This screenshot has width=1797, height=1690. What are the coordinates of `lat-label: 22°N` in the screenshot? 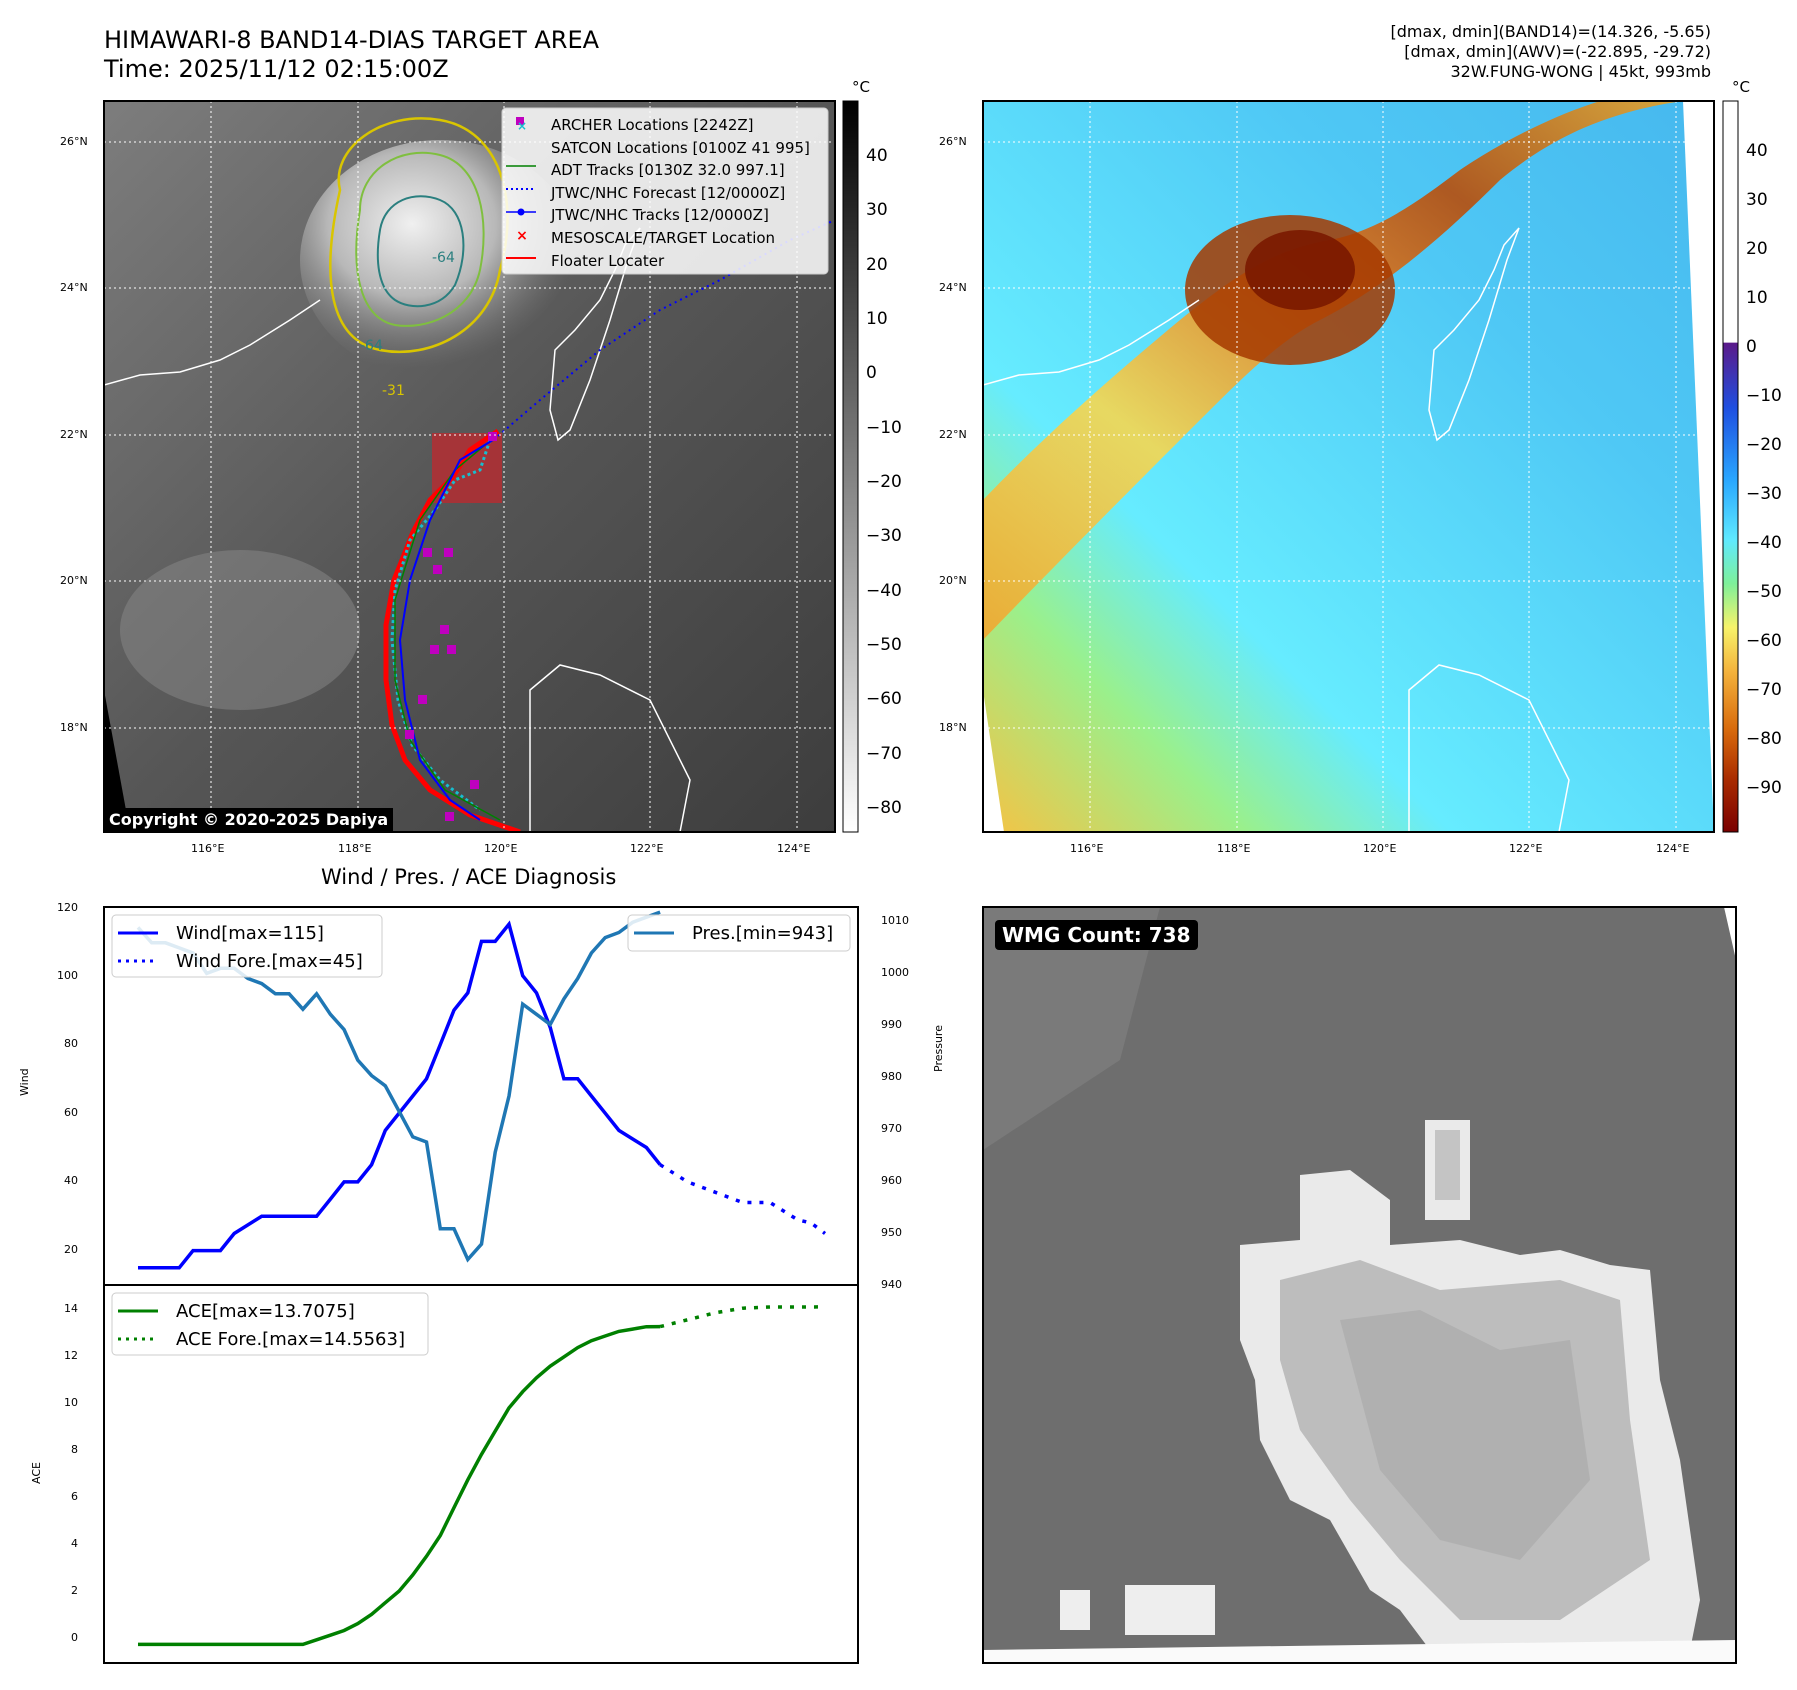 It's located at (953, 434).